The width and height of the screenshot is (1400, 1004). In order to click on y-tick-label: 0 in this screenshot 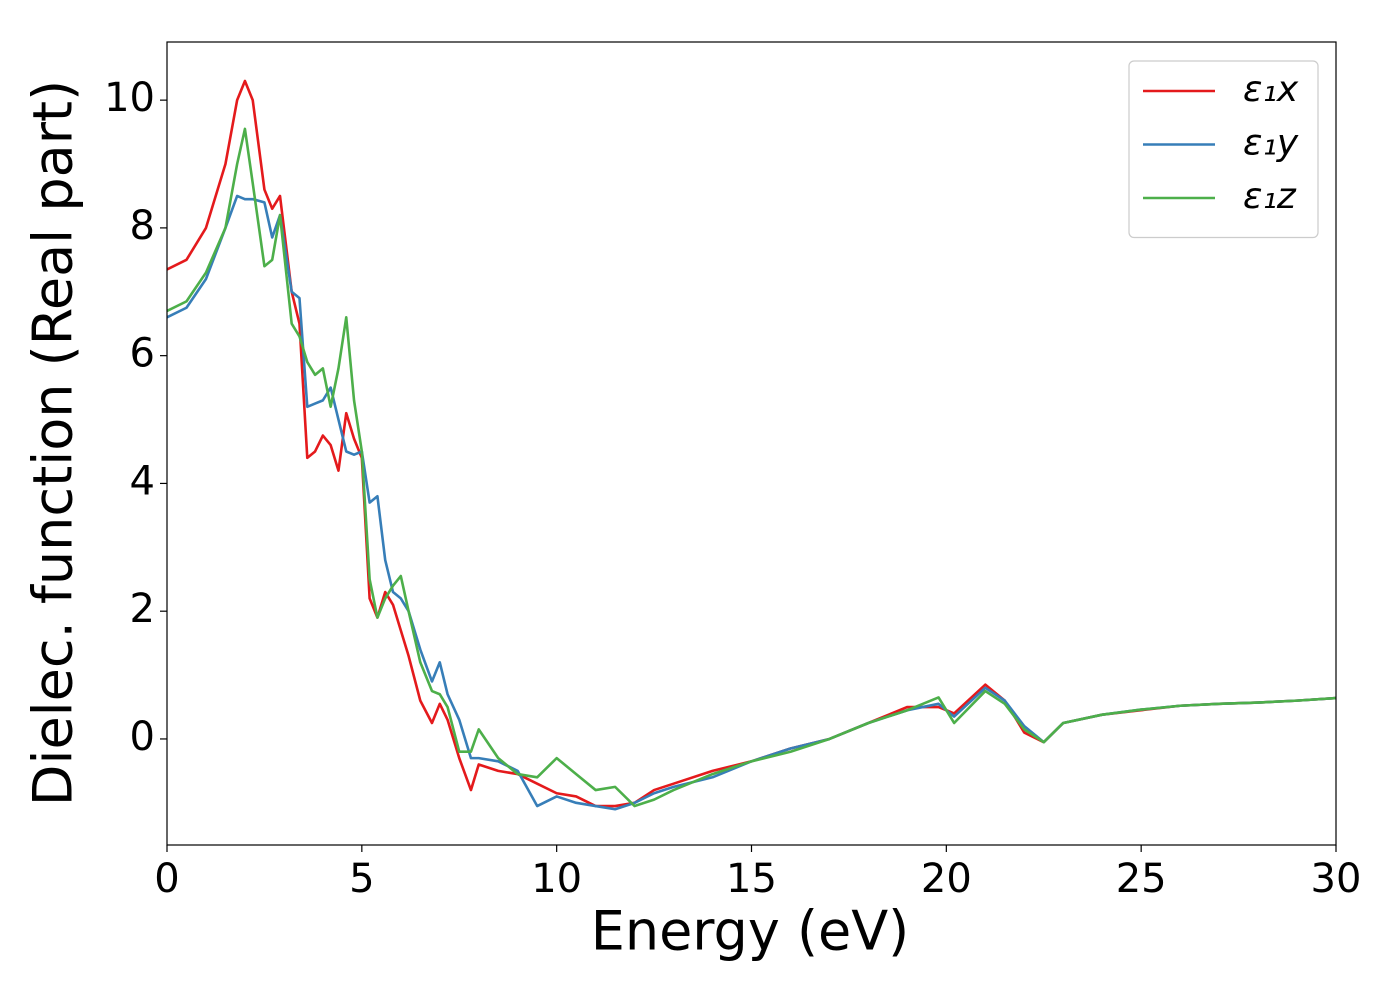, I will do `click(142, 737)`.